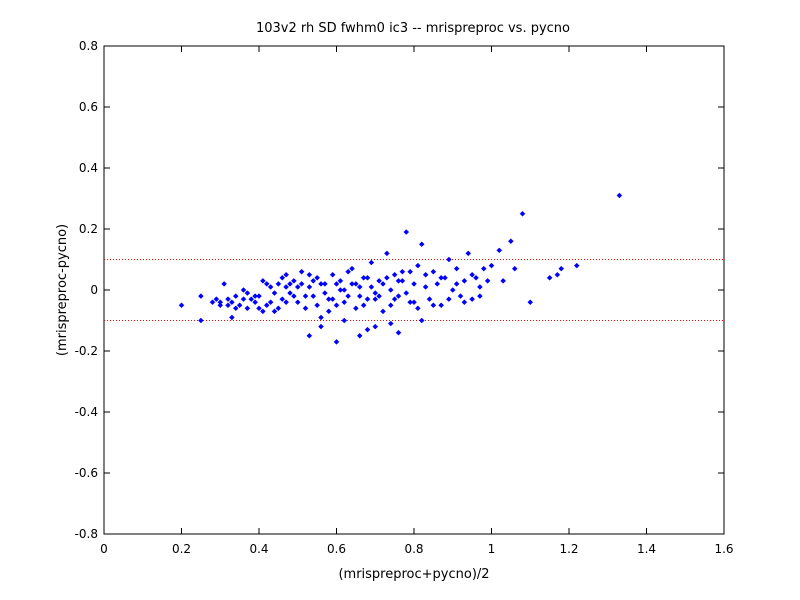 The image size is (800, 600). Describe the element at coordinates (723, 549) in the screenshot. I see `x-tick-label: 1.6` at that location.